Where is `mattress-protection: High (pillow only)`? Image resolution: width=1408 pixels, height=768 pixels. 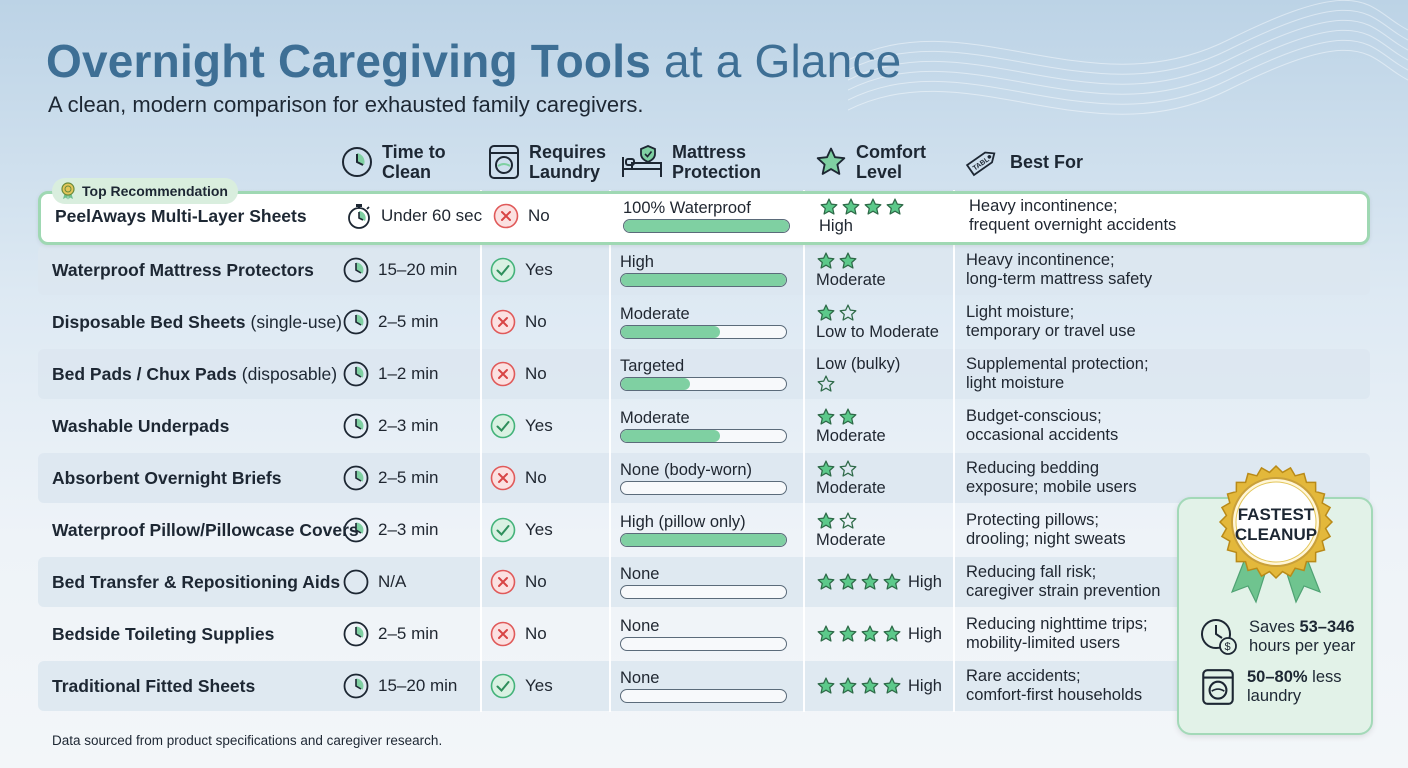 mattress-protection: High (pillow only) is located at coordinates (705, 530).